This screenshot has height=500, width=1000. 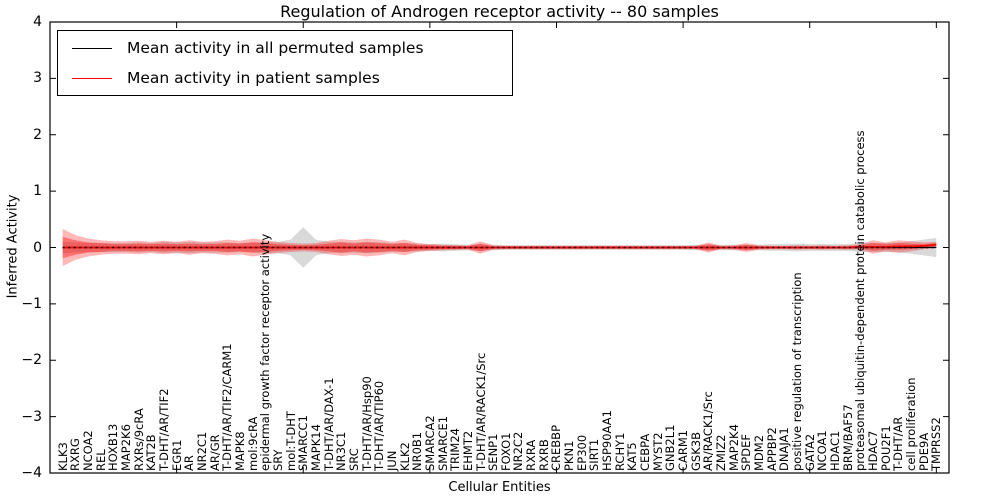 What do you see at coordinates (341, 451) in the screenshot?
I see `x-category-label: NR3C1` at bounding box center [341, 451].